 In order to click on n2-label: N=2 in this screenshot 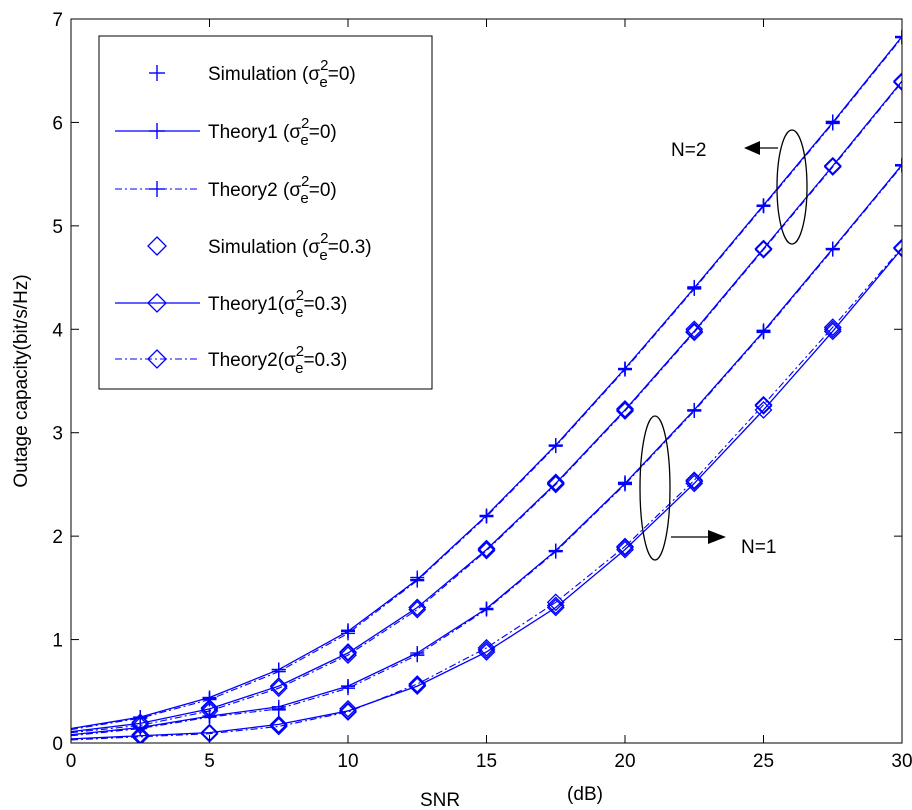, I will do `click(688, 150)`.